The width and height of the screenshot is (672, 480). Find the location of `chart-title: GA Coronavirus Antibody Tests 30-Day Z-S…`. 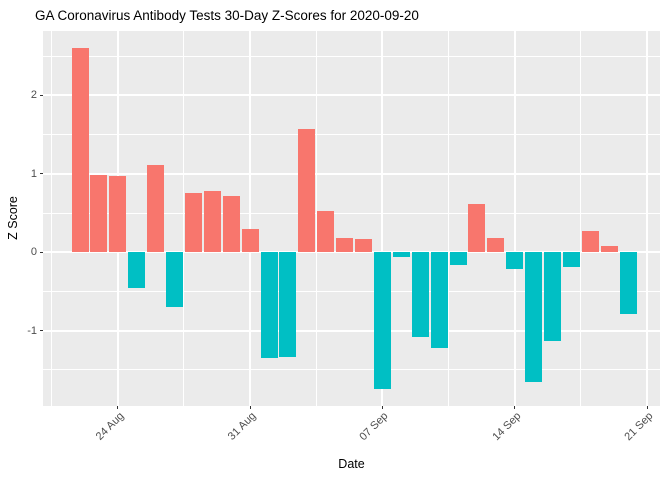

chart-title: GA Coronavirus Antibody Tests 30-Day Z-S… is located at coordinates (227, 15).